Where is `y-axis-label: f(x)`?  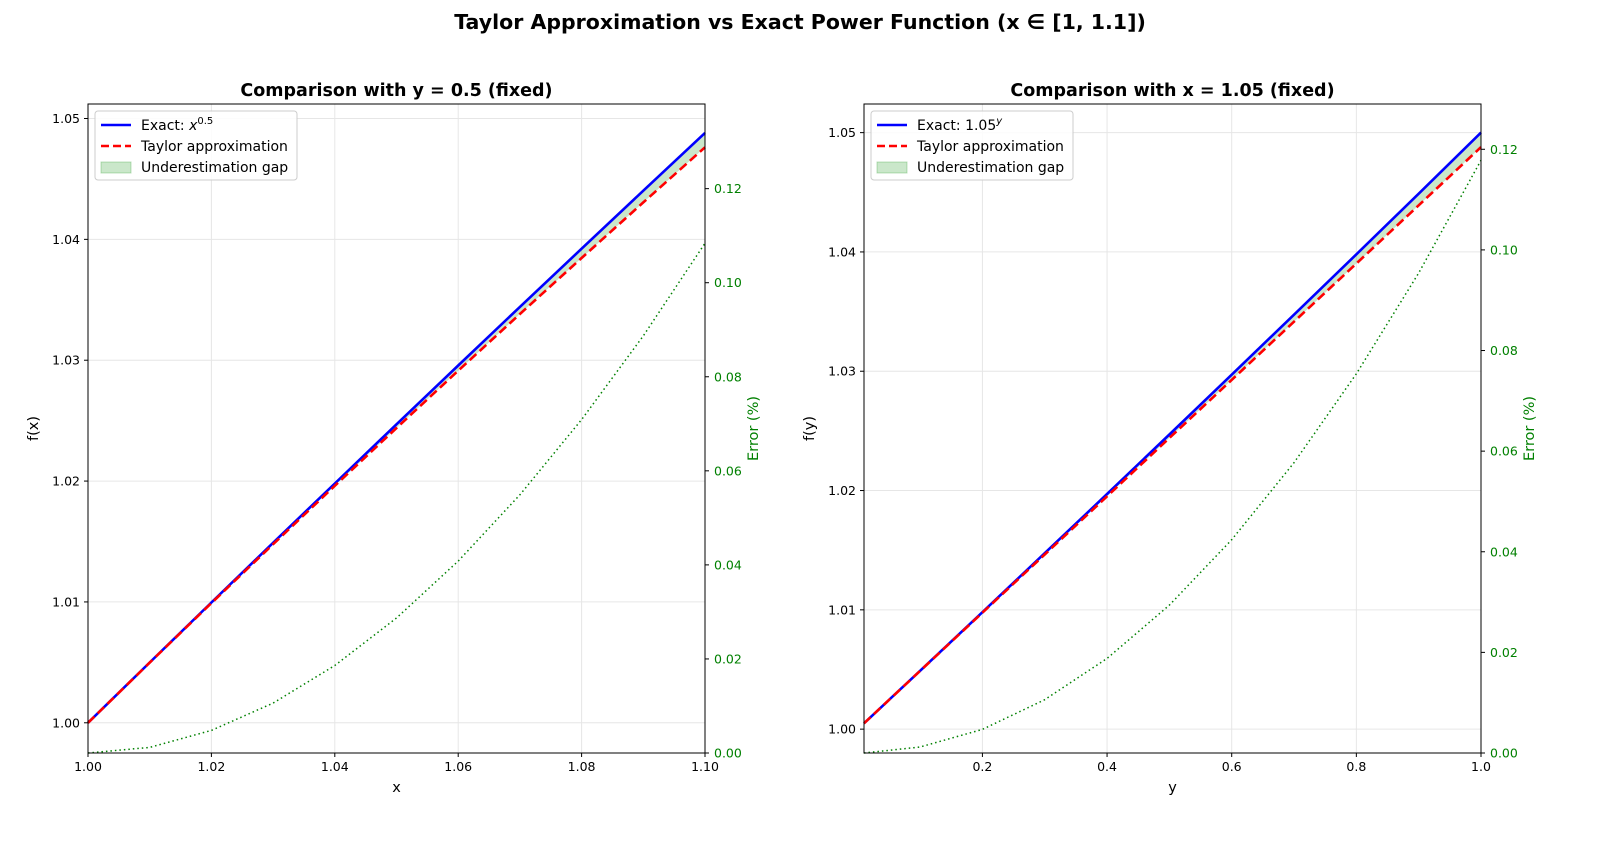
y-axis-label: f(x) is located at coordinates (34, 428).